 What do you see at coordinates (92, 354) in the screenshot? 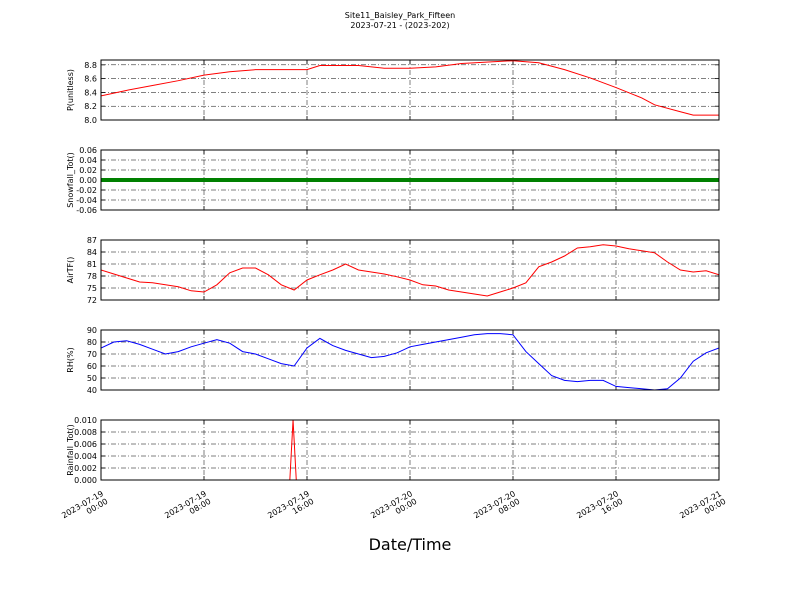
I see `y-tick-label: 70` at bounding box center [92, 354].